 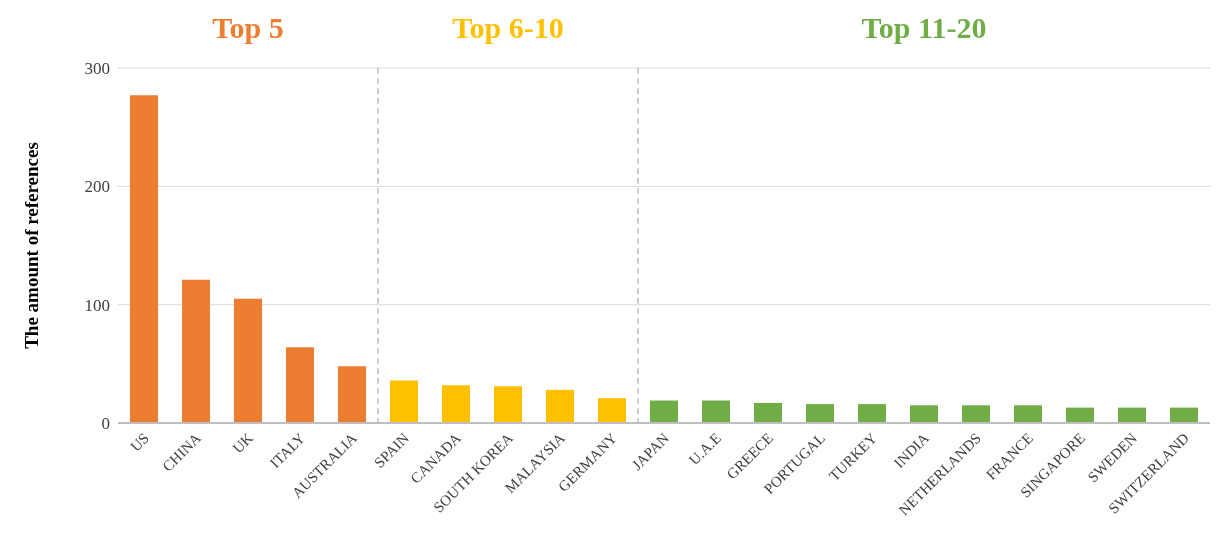 I want to click on text: Top 6-10, so click(x=508, y=27).